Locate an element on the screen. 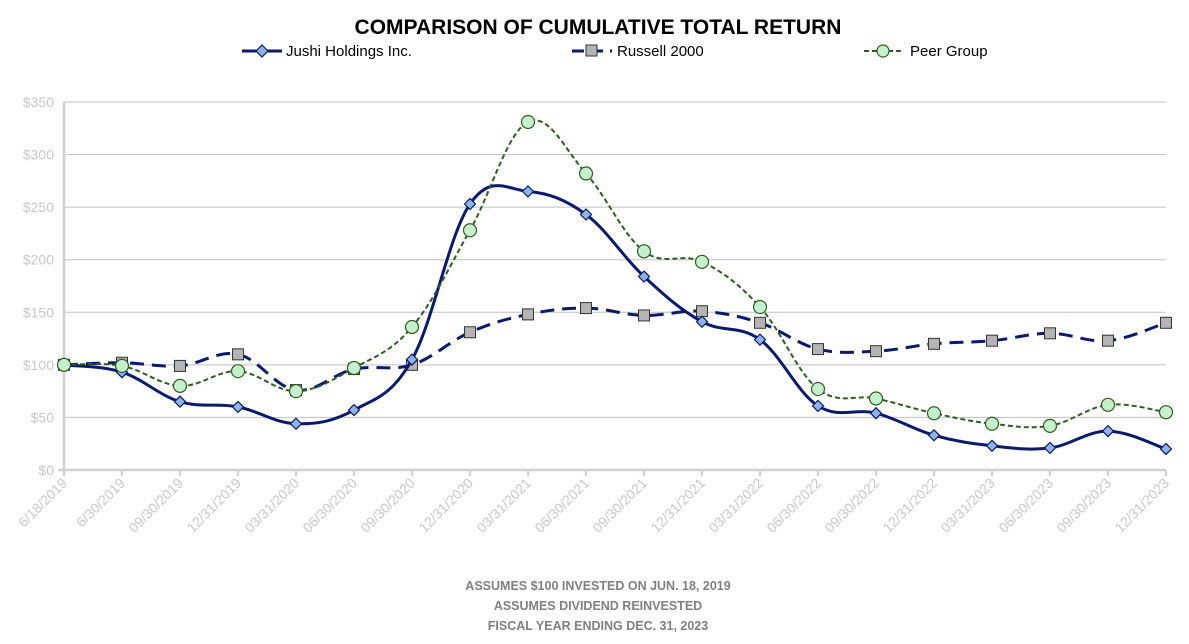  y-tick-label: $250 is located at coordinates (38, 207).